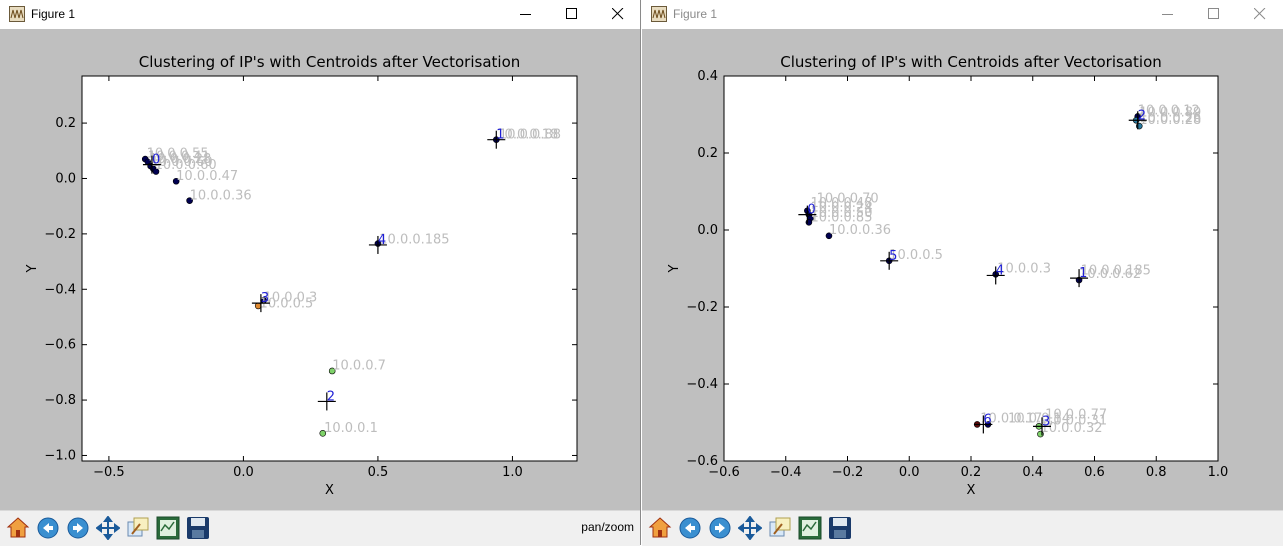  I want to click on ip-annotation: 10.0.0.14, so click(1039, 419).